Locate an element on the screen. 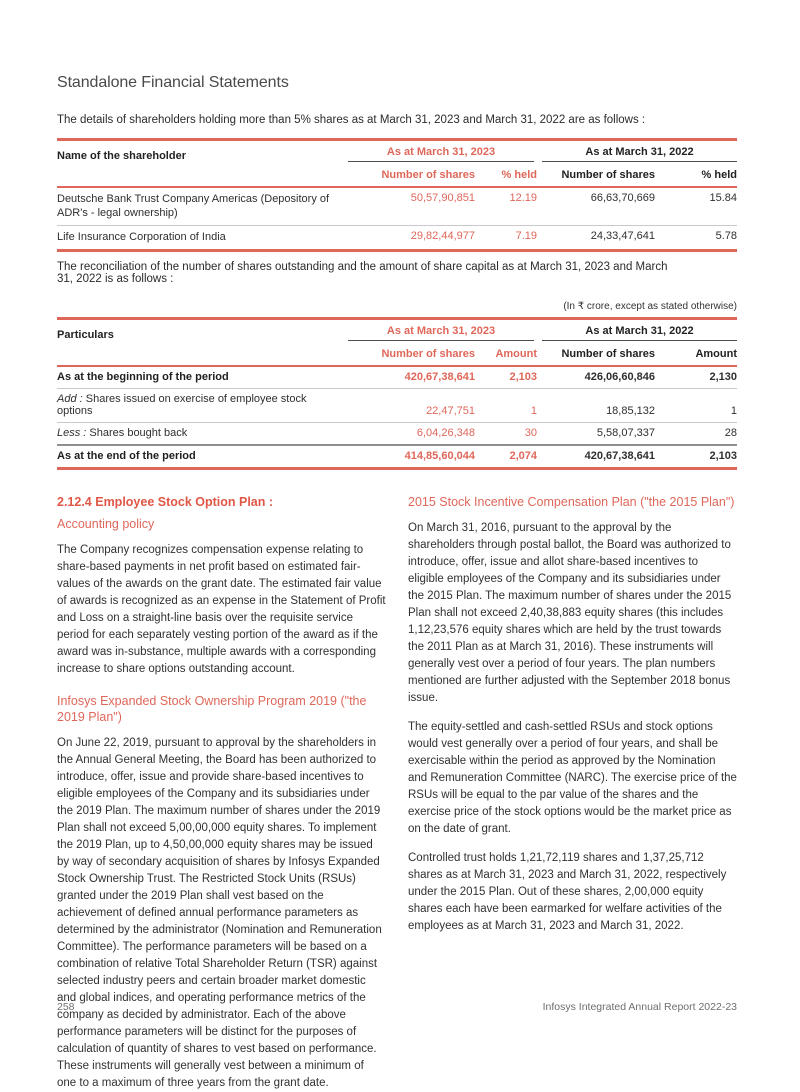  section-heading-2-12-4: 2.12.4 Employee Stock Option Plan : is located at coordinates (165, 502).